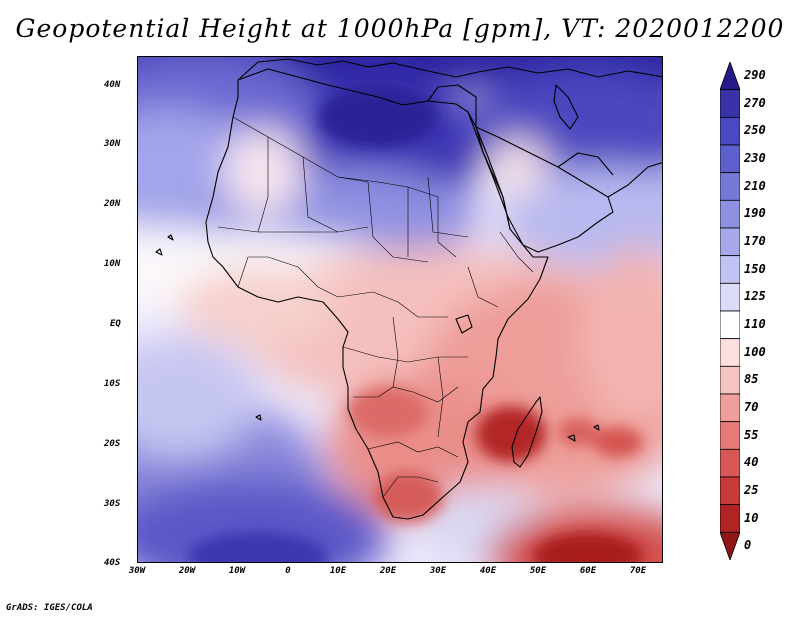  Describe the element at coordinates (751, 489) in the screenshot. I see `colorbar-label: 25` at that location.